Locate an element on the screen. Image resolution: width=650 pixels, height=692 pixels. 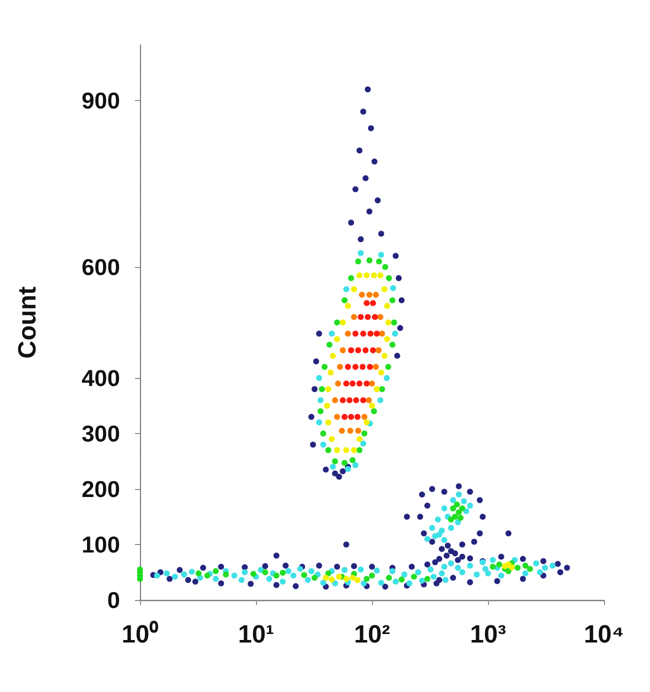
x-tick-label: 10³ is located at coordinates (488, 634).